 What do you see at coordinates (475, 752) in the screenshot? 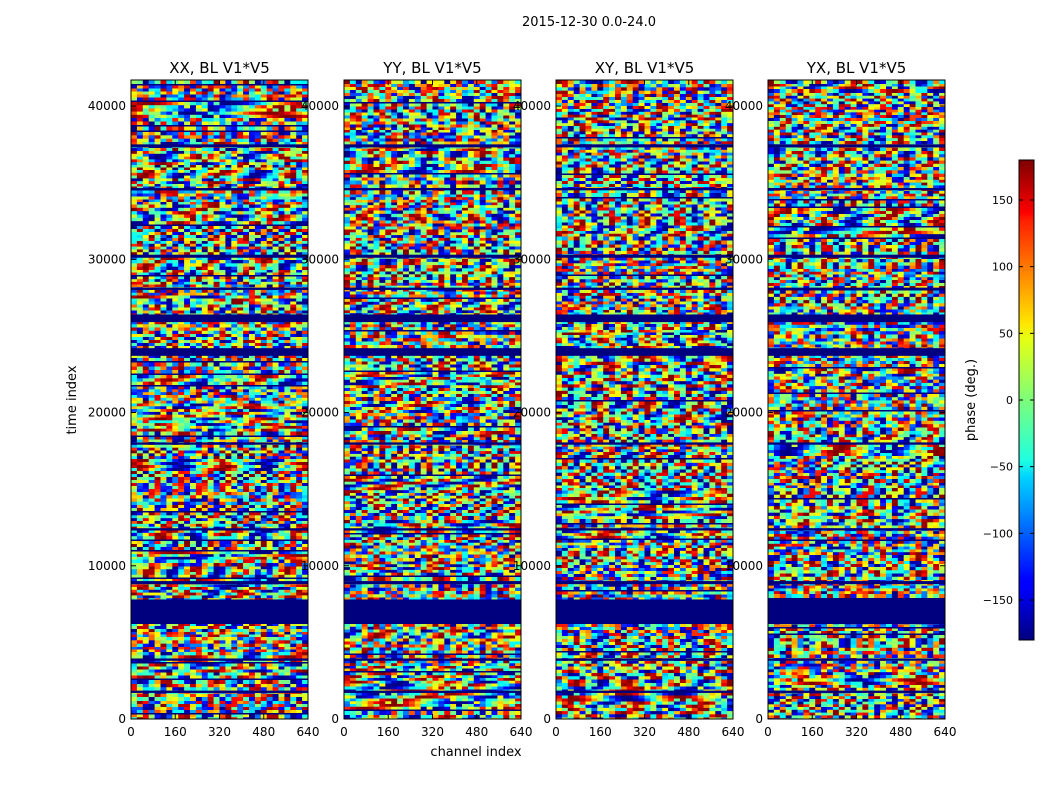
I see `x-axis-label: channel index` at bounding box center [475, 752].